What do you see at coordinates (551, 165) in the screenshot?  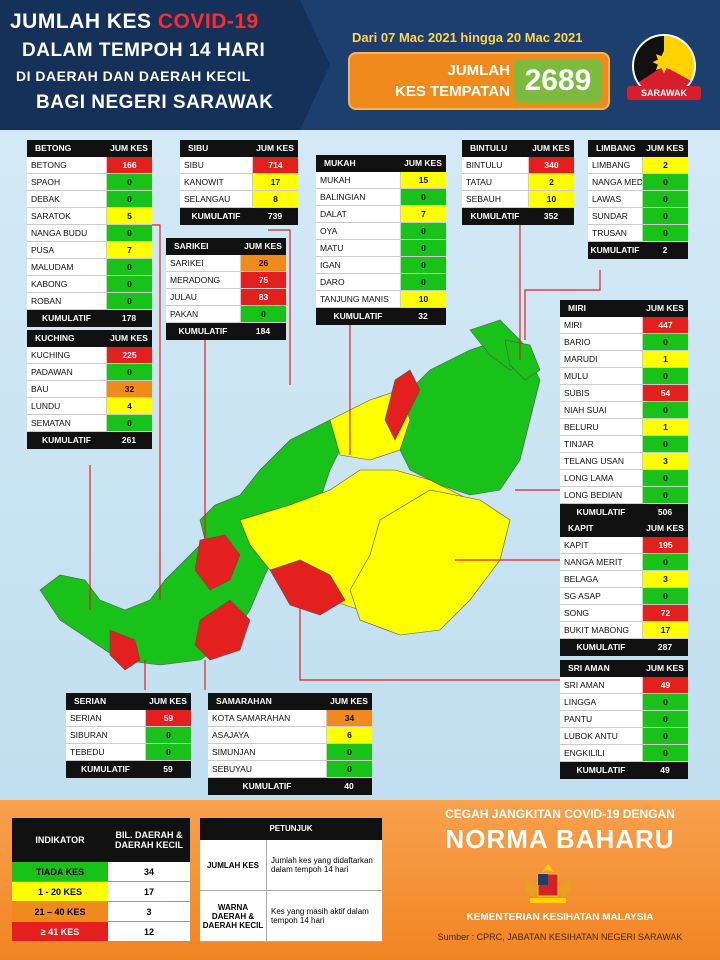 I see `district-cases: 340` at bounding box center [551, 165].